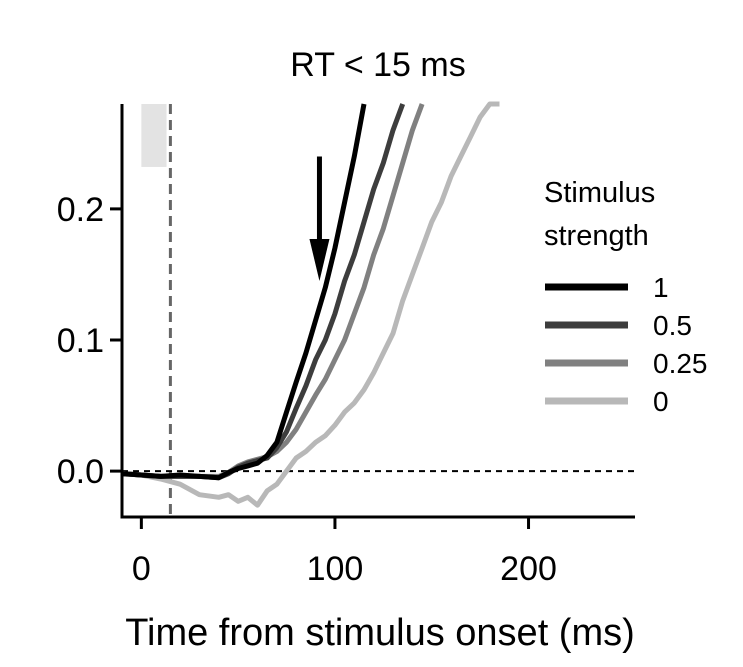  I want to click on rt-window-shade, so click(154, 135).